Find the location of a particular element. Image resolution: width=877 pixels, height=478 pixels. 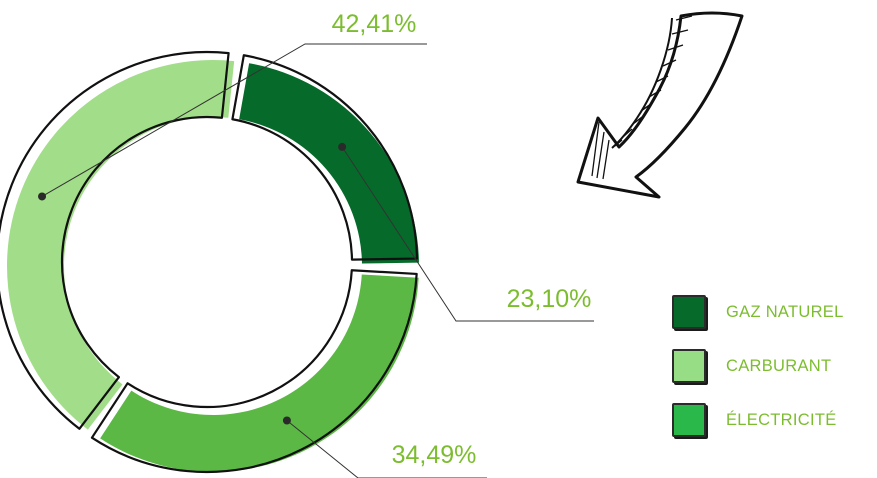

slice-gaz-naturel is located at coordinates (325, 157).